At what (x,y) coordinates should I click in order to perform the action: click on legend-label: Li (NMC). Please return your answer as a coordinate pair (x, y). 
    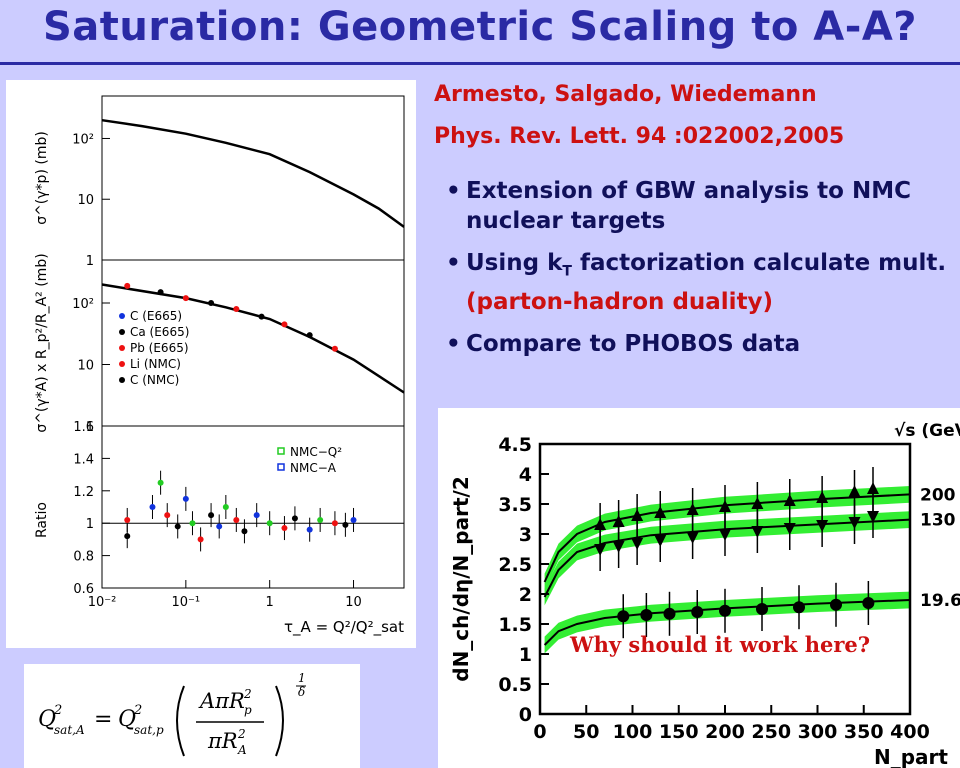
    Looking at the image, I should click on (155, 364).